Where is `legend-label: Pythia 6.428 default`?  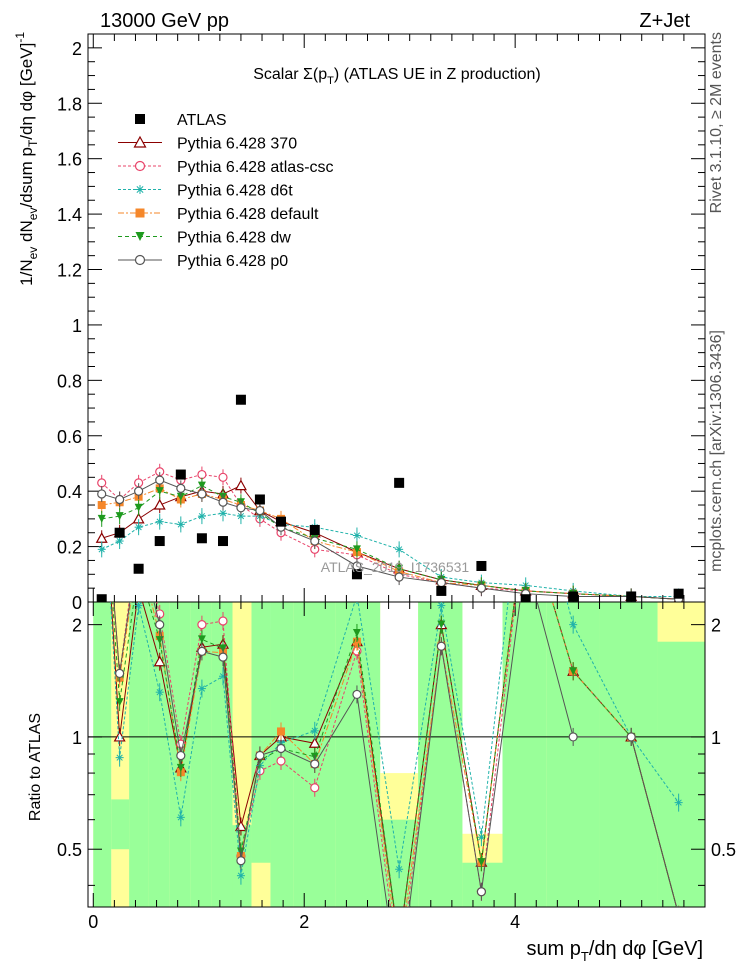 legend-label: Pythia 6.428 default is located at coordinates (248, 214).